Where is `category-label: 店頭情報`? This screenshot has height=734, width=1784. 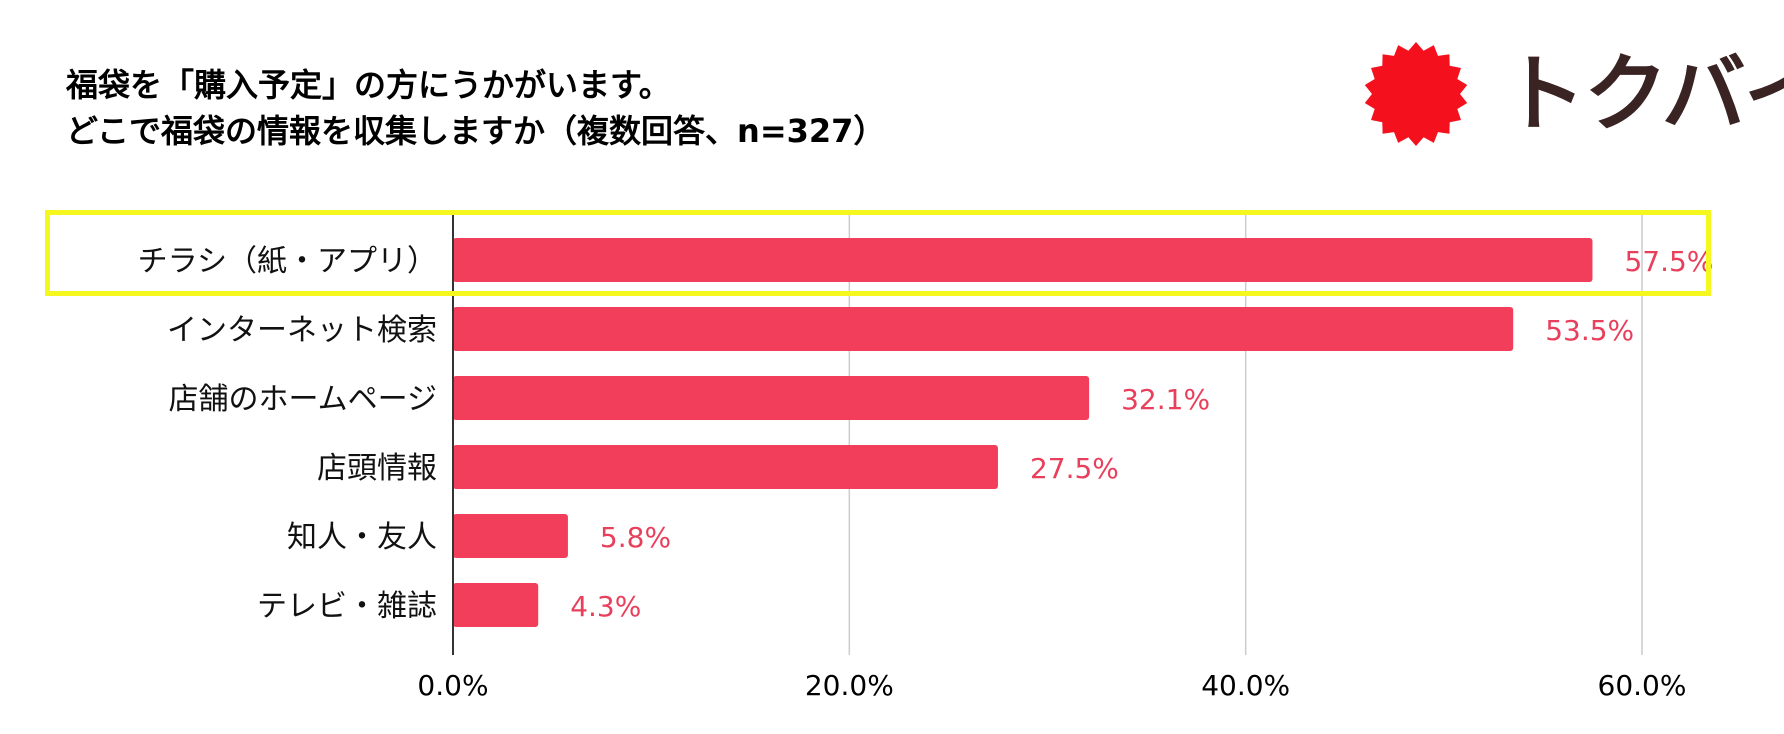
category-label: 店頭情報 is located at coordinates (377, 468).